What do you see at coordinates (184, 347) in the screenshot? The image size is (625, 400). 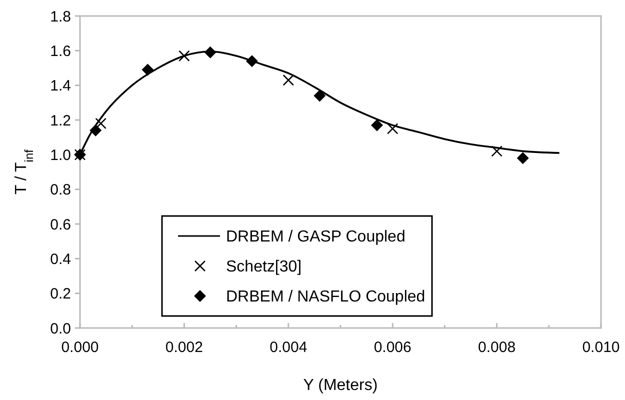 I see `x-tick-label: 0.002` at bounding box center [184, 347].